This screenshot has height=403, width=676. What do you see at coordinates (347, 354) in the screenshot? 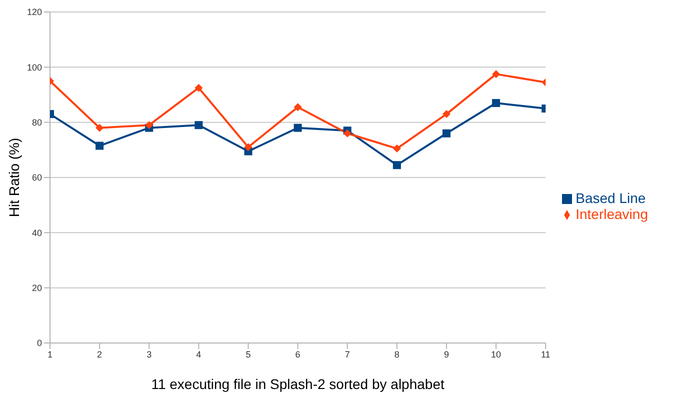
I see `x-tick-label: 7` at bounding box center [347, 354].